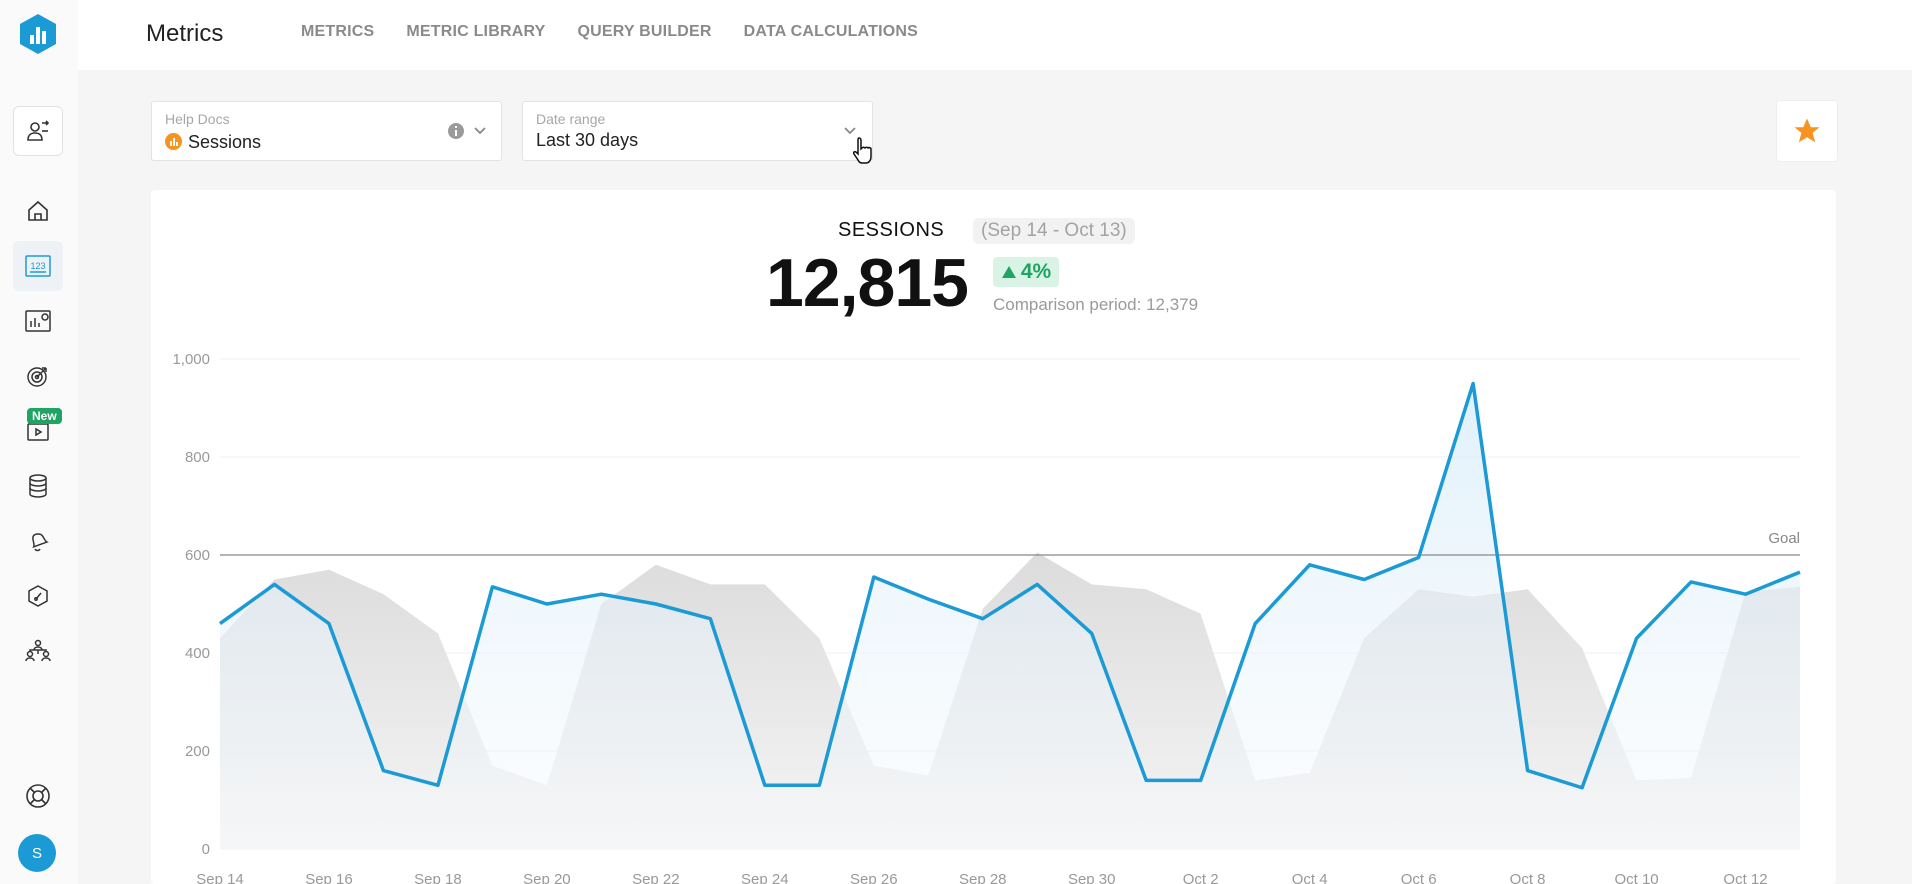  I want to click on page-title: Metrics, so click(185, 33).